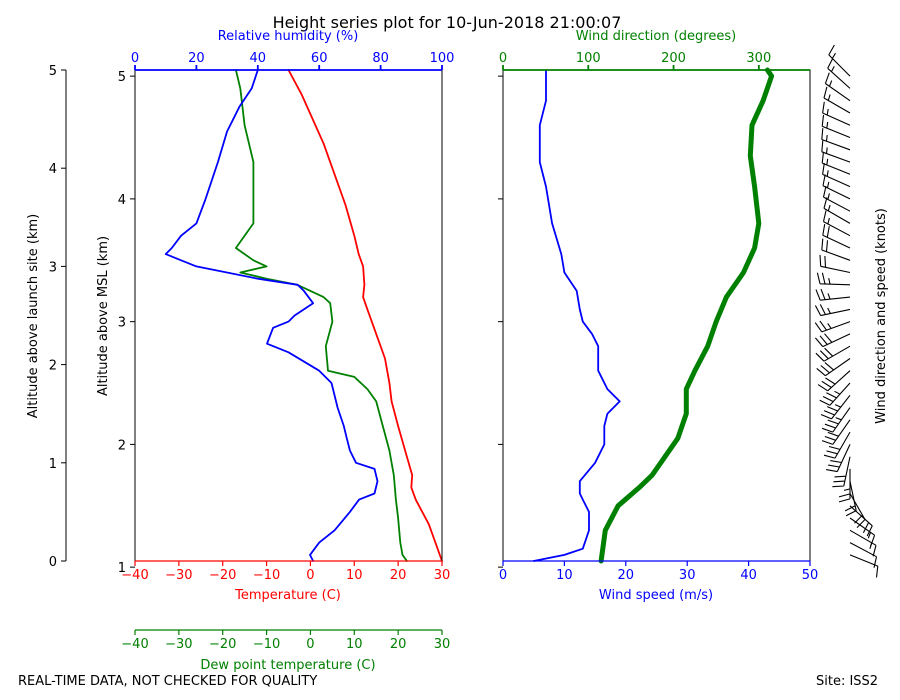 The width and height of the screenshot is (900, 700). Describe the element at coordinates (686, 315) in the screenshot. I see `wind-direction-line` at that location.